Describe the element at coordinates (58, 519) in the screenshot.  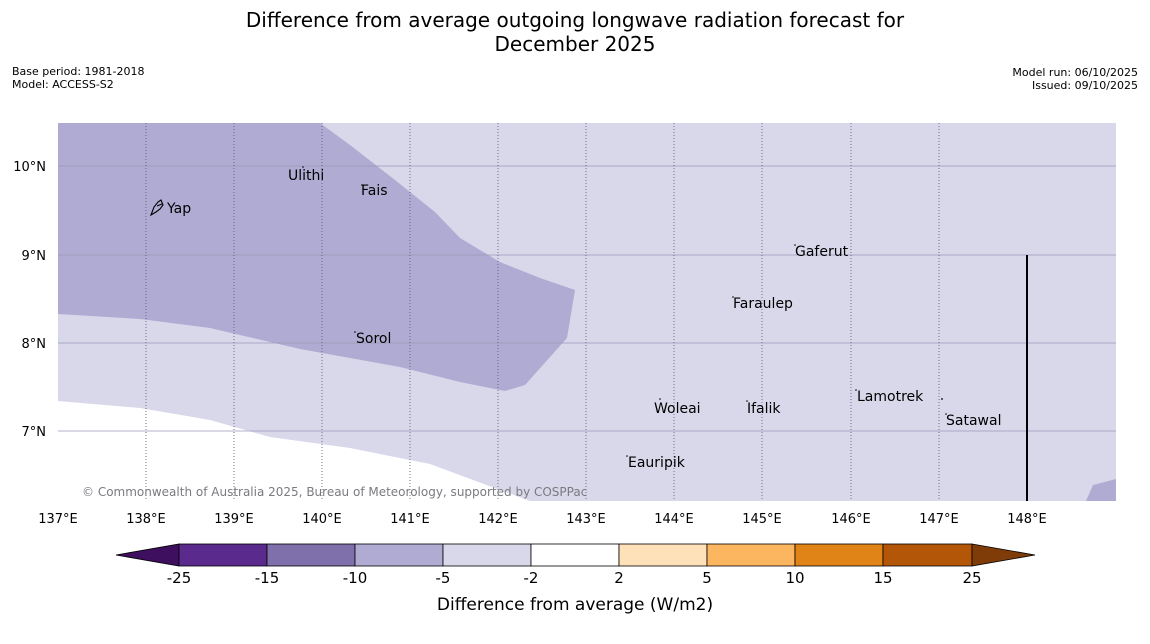
I see `lon-tick-label: 137°E` at that location.